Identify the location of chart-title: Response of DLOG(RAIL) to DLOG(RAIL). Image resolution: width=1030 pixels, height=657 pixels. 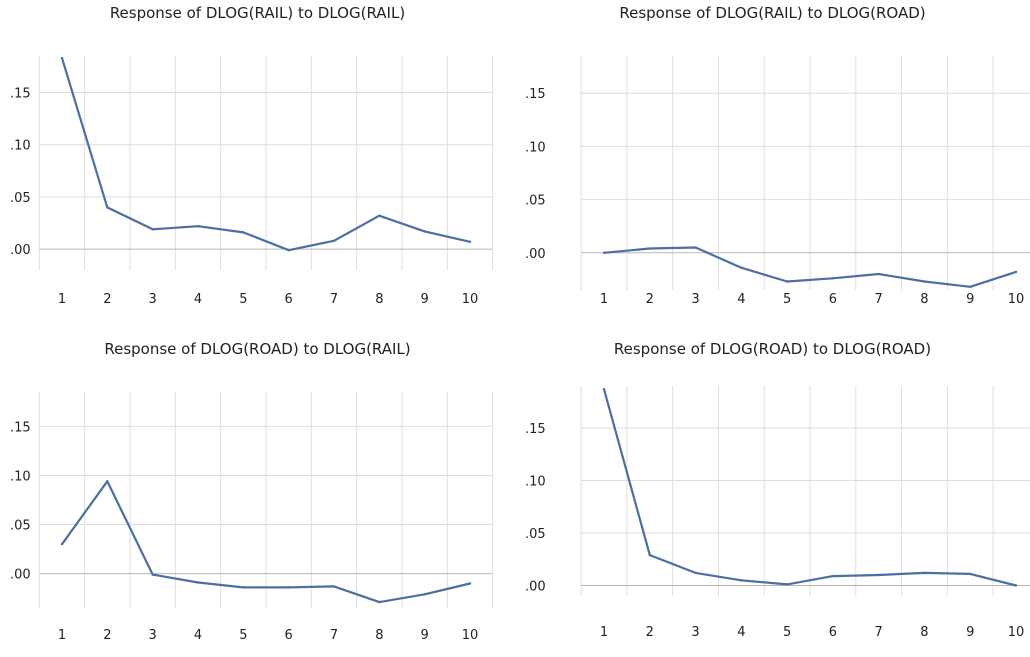
(257, 13).